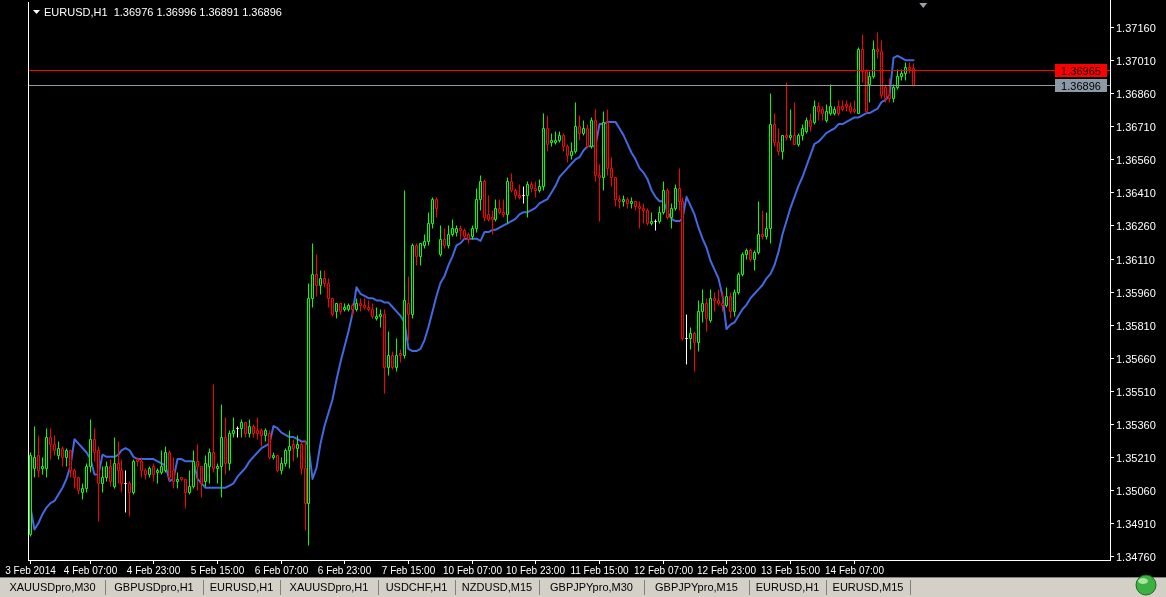  I want to click on x-tick-label: 6 Feb 23:00, so click(344, 570).